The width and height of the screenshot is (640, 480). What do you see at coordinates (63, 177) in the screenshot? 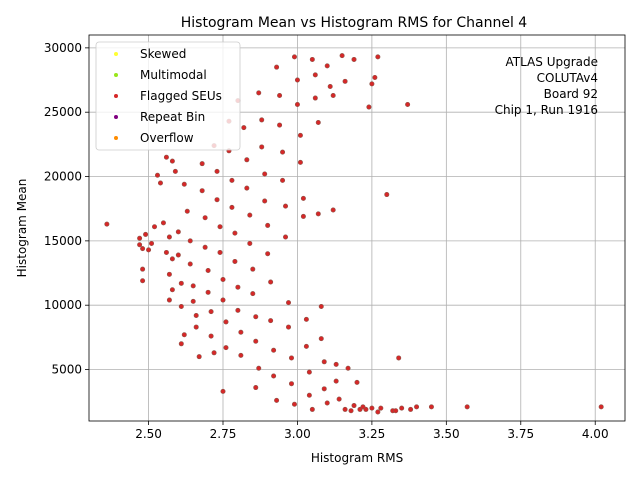
I see `y-tick-label: 20000` at bounding box center [63, 177].